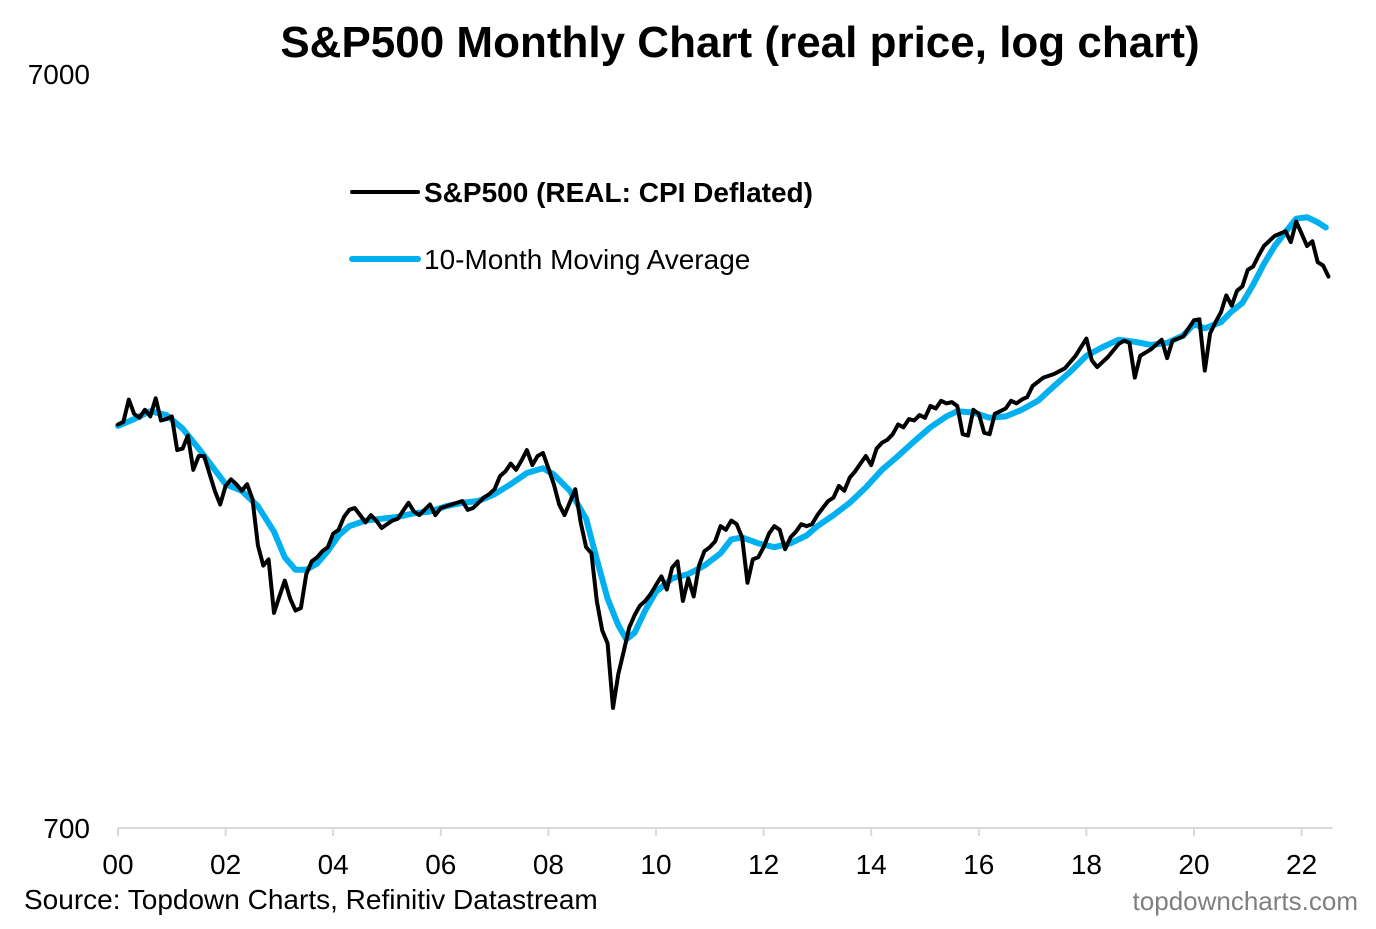 Image resolution: width=1376 pixels, height=929 pixels. I want to click on x-tick-label: 14, so click(871, 864).